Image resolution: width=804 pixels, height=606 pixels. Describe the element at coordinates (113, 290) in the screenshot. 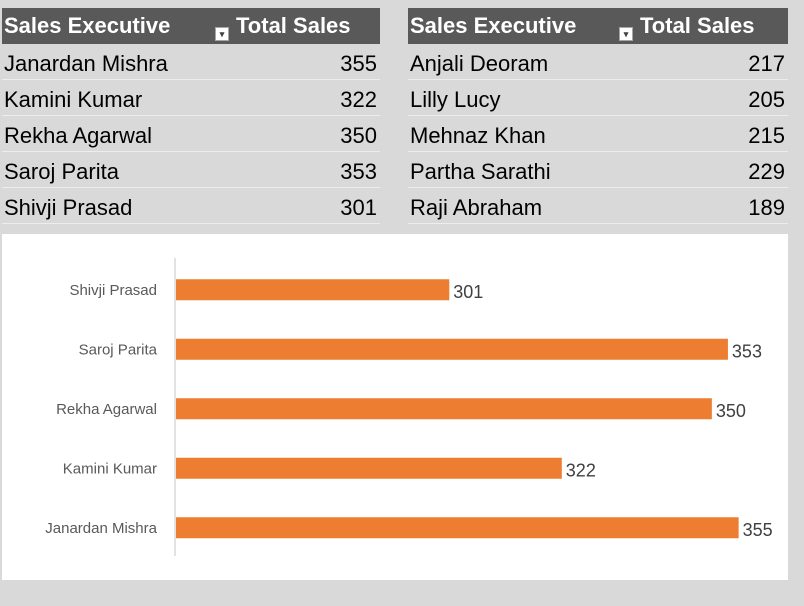

I see `category-label: Shivji Prasad` at that location.